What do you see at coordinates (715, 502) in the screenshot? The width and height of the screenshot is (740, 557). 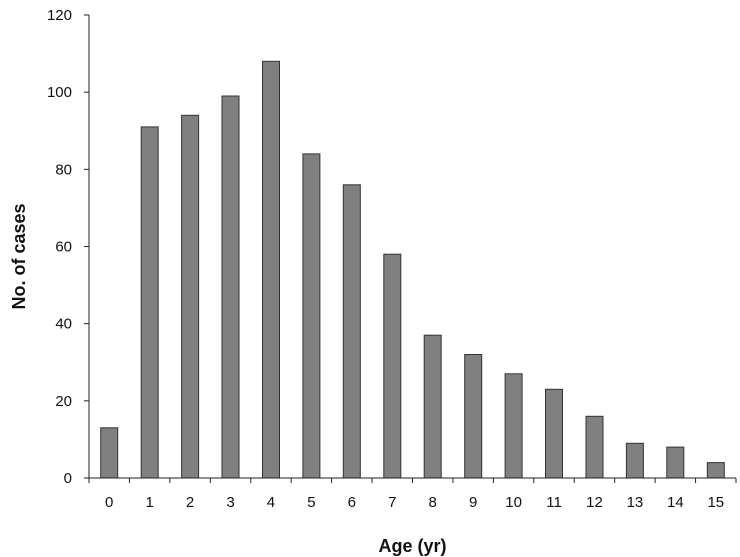 I see `x-tick-label: 15` at bounding box center [715, 502].